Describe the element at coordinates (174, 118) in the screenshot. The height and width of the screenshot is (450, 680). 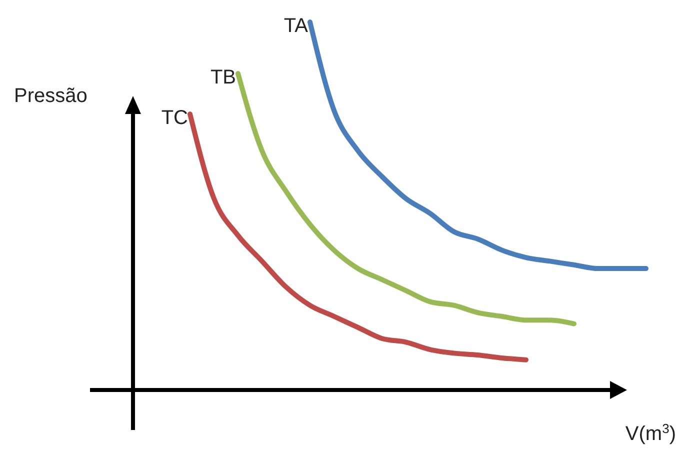
I see `series-label: TC` at that location.